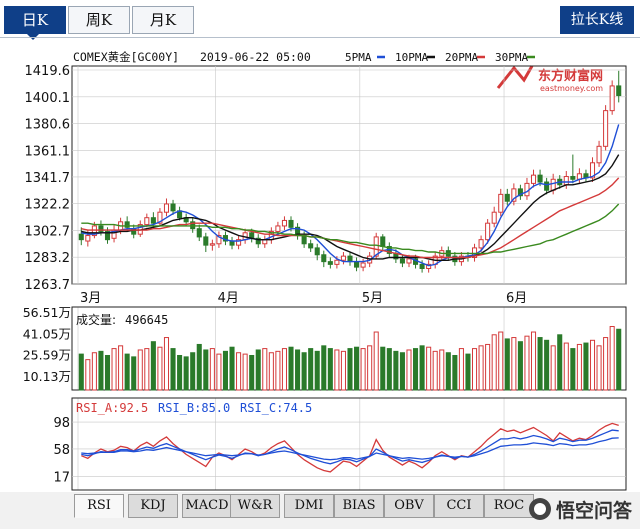 The height and width of the screenshot is (529, 640). I want to click on price-y-tick-label: 1283.2, so click(48, 258).